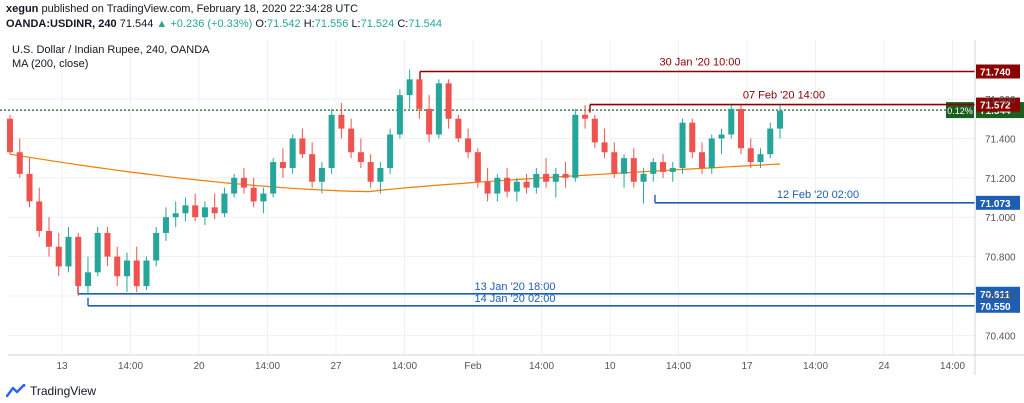 The width and height of the screenshot is (1024, 403). I want to click on price-tick-label: 71.200, so click(1000, 179).